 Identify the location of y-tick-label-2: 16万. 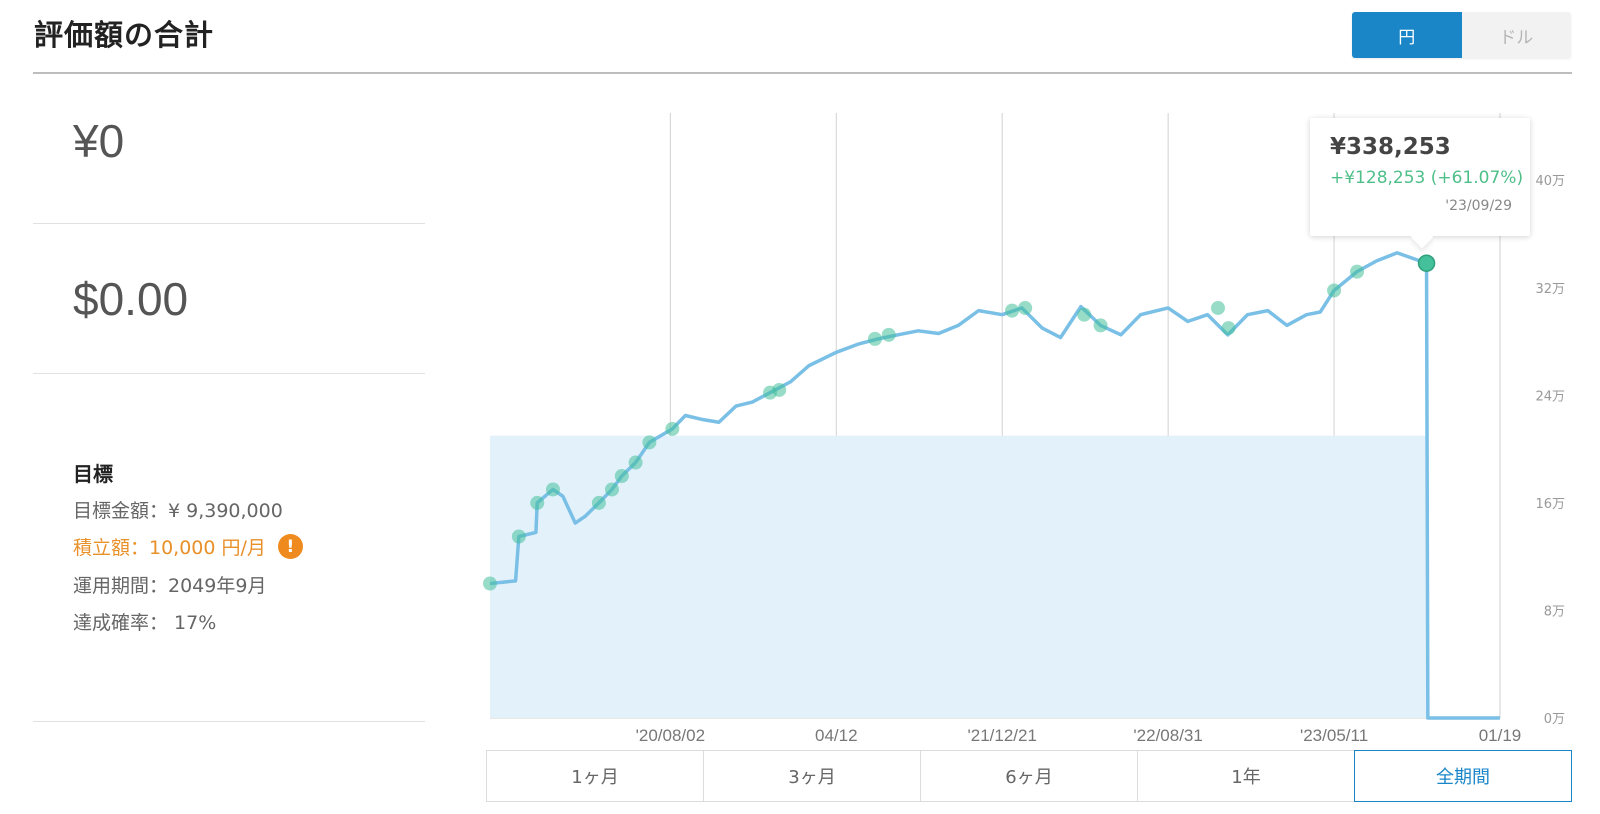
(1550, 504).